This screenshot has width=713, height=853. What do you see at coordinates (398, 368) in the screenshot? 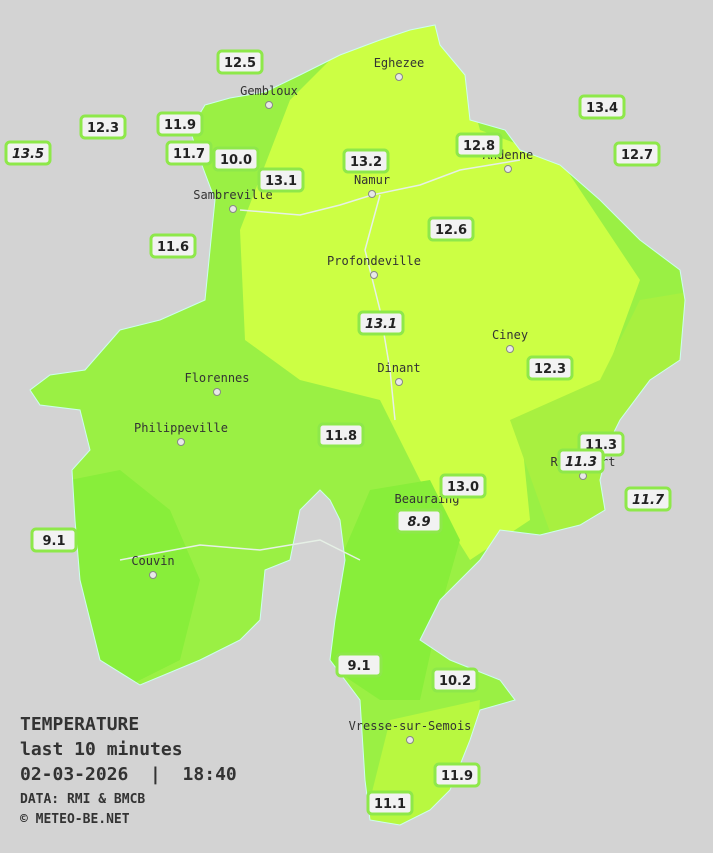
I see `city-name: Dinant` at bounding box center [398, 368].